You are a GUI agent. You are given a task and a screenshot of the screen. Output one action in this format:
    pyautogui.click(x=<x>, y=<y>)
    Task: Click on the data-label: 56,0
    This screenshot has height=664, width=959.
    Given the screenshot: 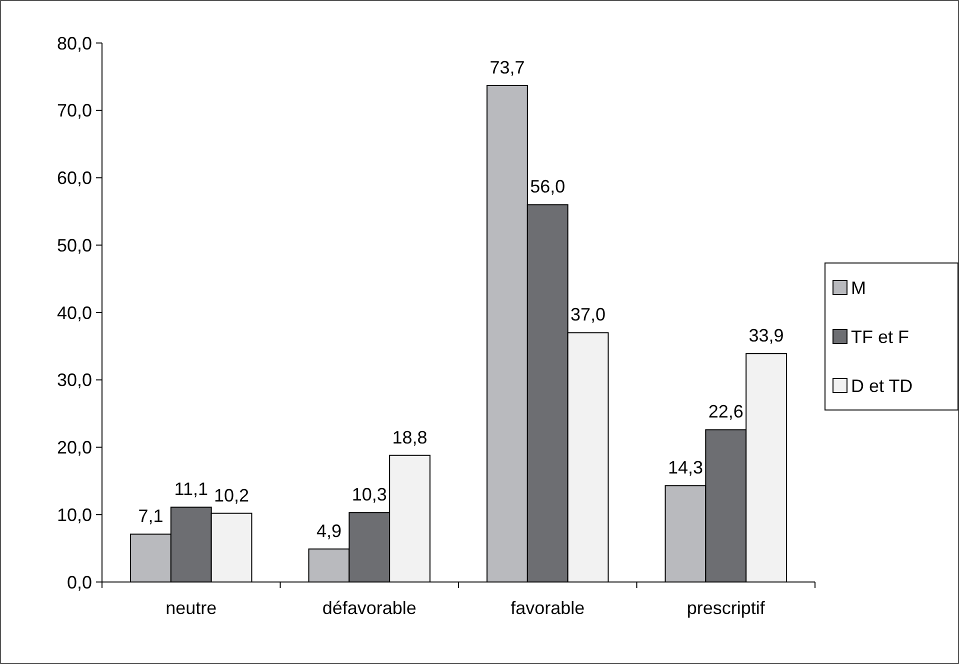 What is the action you would take?
    pyautogui.click(x=548, y=186)
    